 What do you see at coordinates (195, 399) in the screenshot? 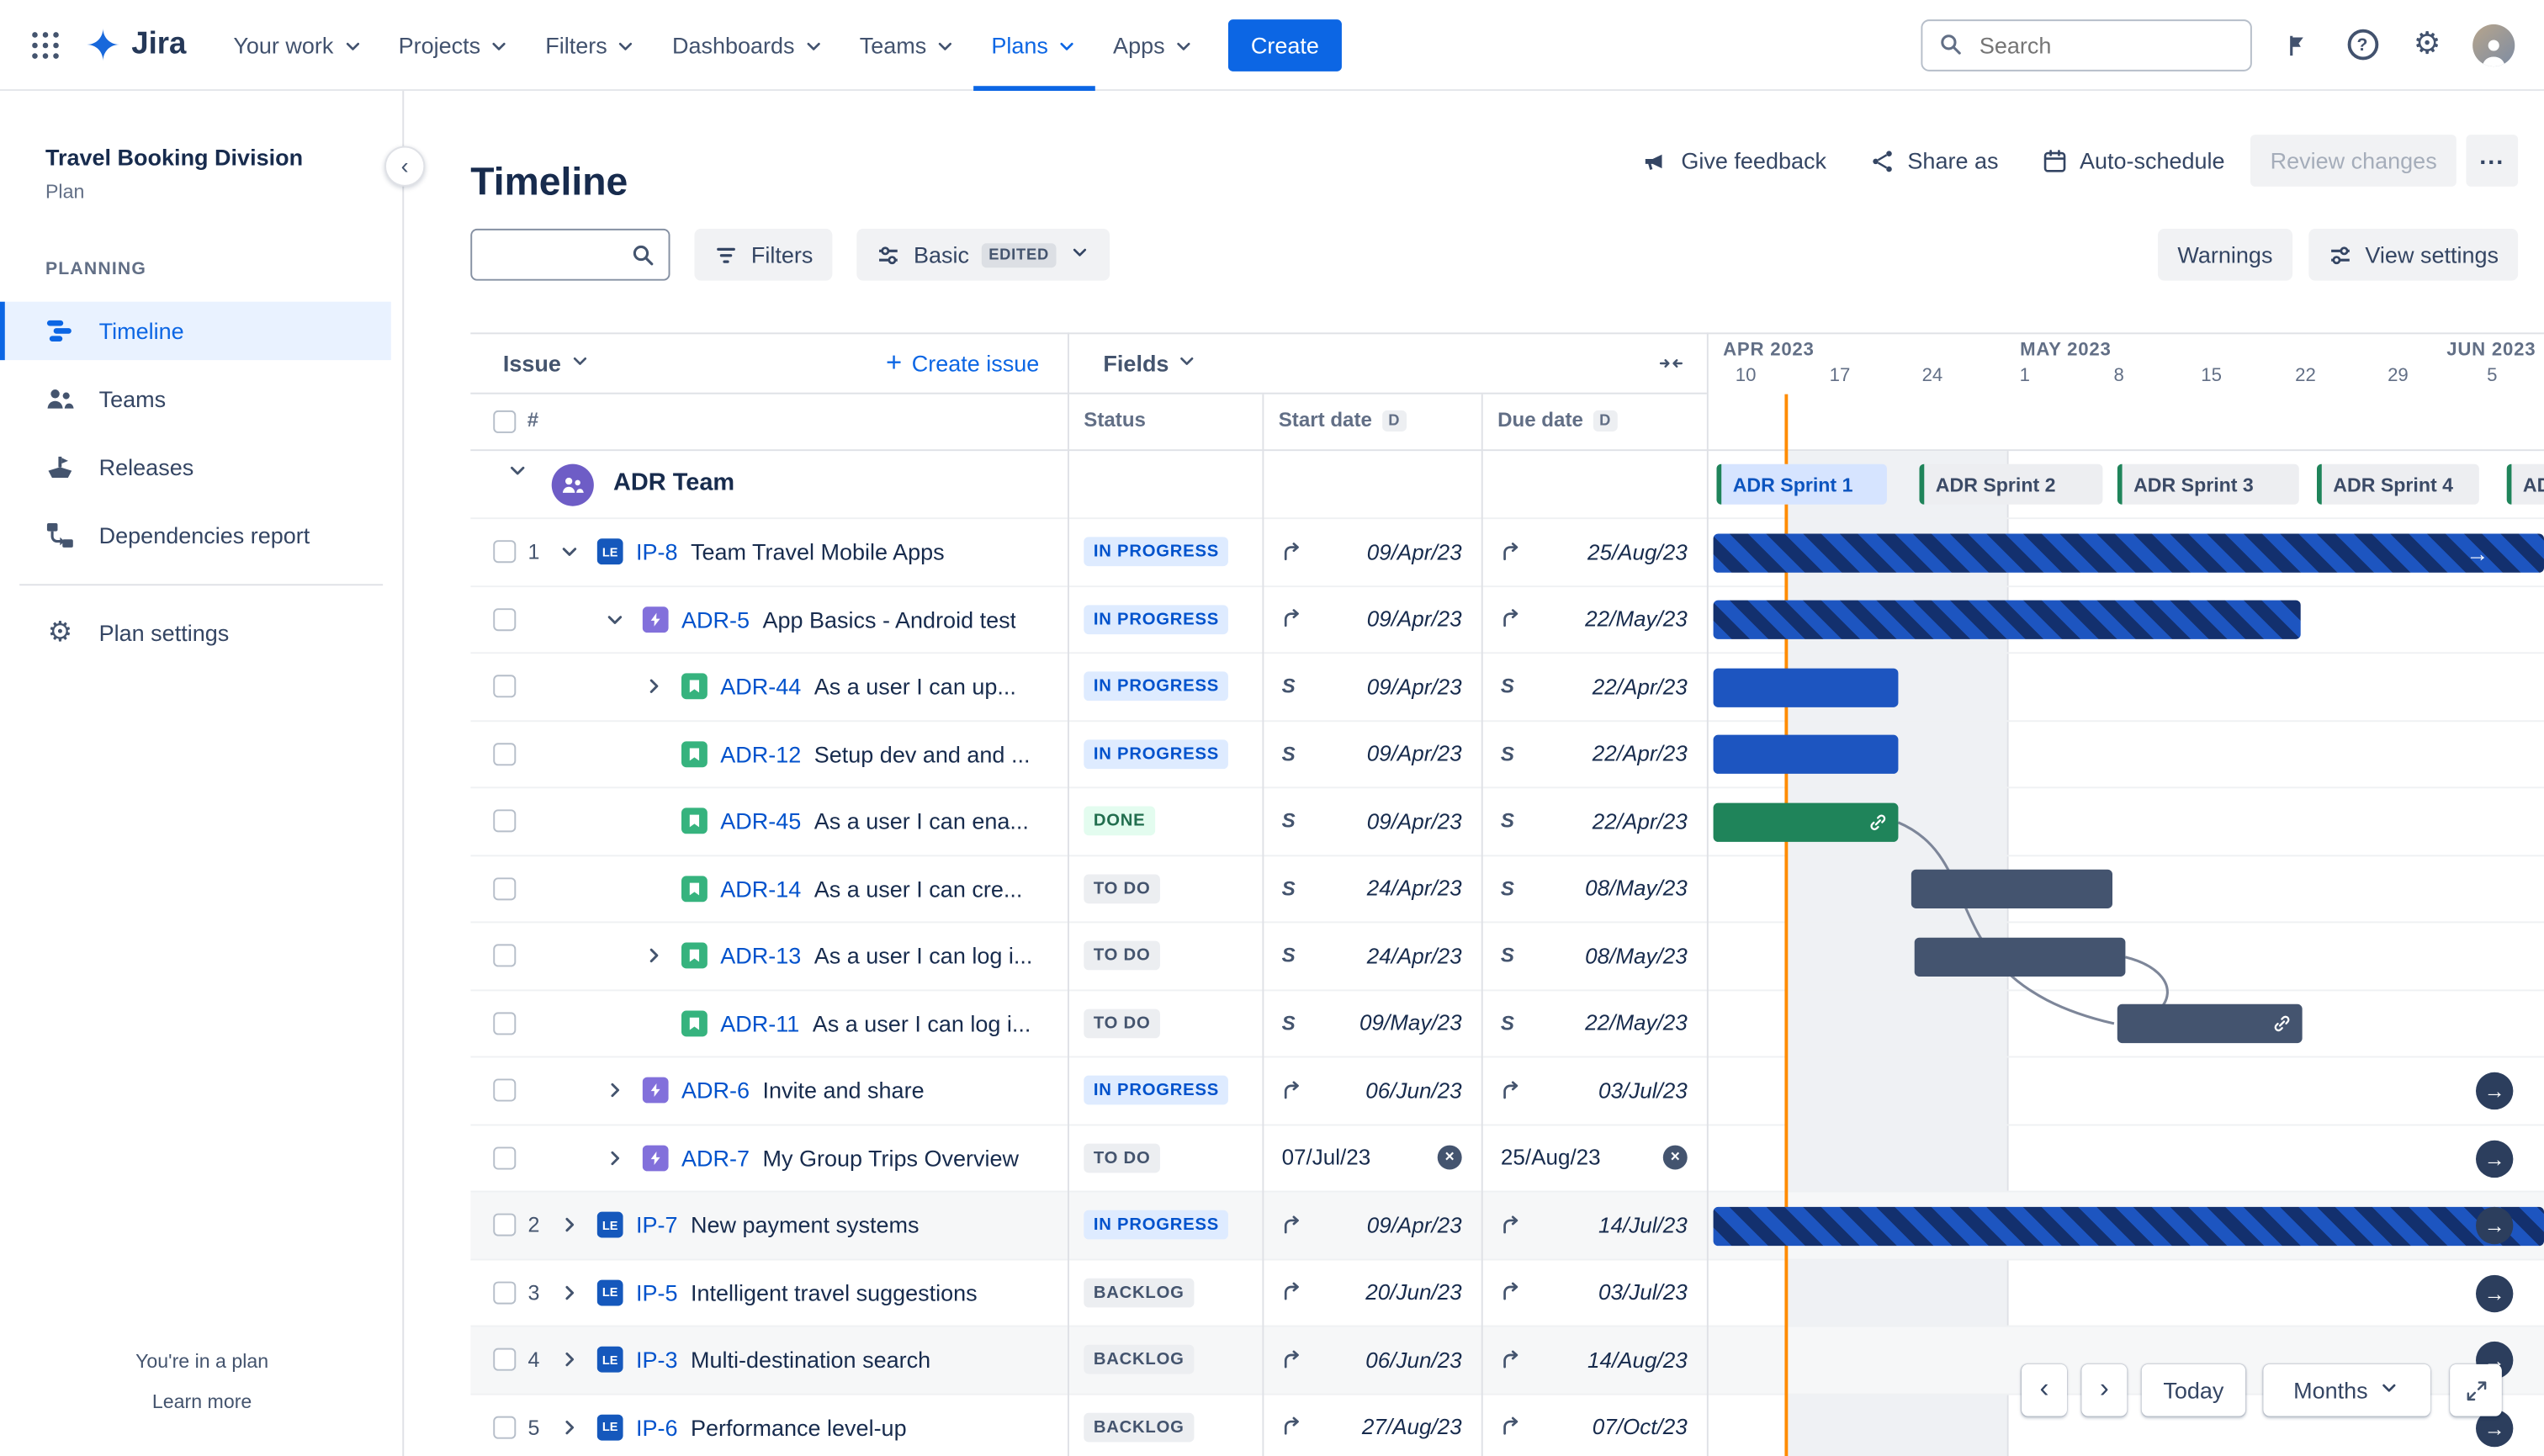
I see `sidebar-item-teams: Teams` at bounding box center [195, 399].